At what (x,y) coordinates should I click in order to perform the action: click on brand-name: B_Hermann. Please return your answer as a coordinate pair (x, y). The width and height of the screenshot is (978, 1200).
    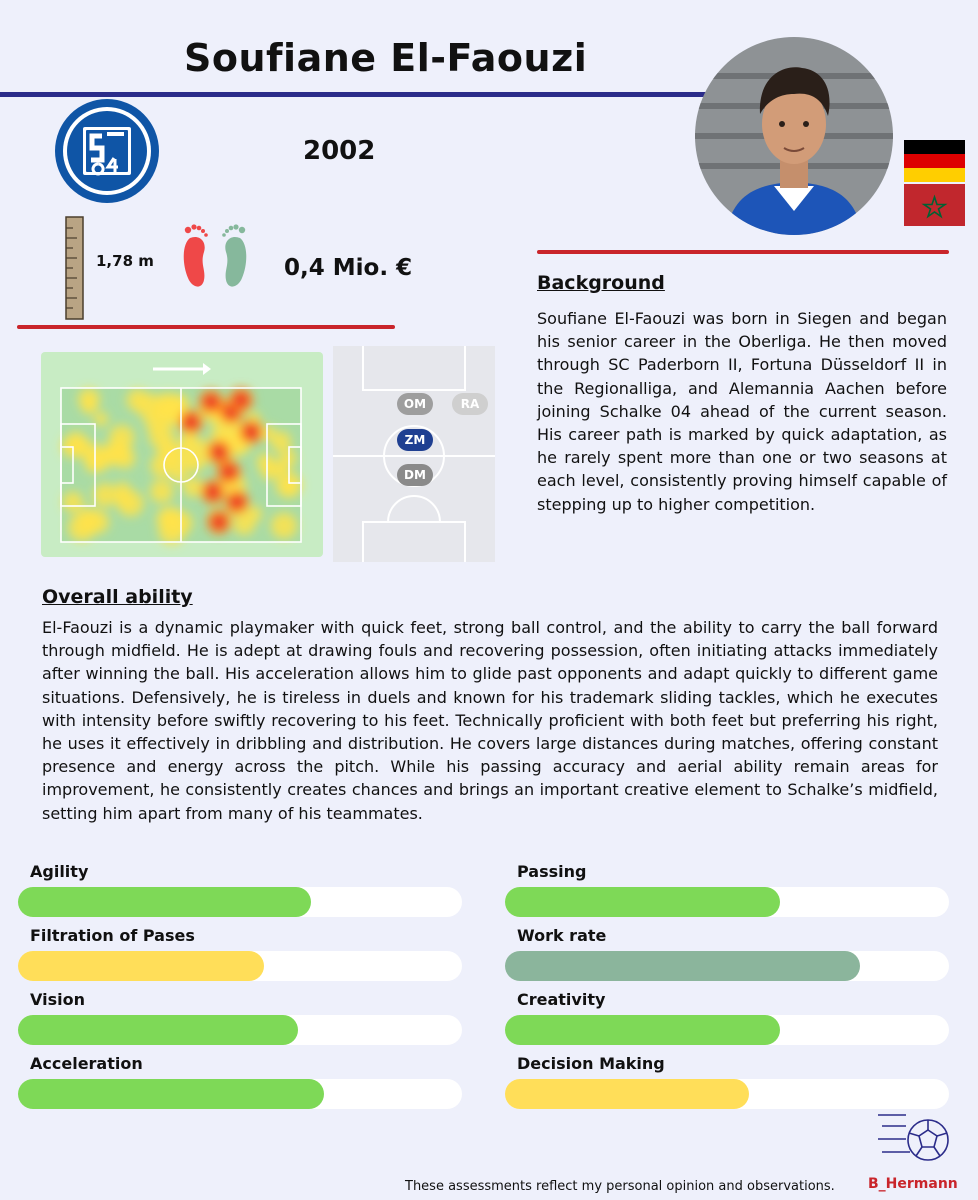
    Looking at the image, I should click on (913, 1184).